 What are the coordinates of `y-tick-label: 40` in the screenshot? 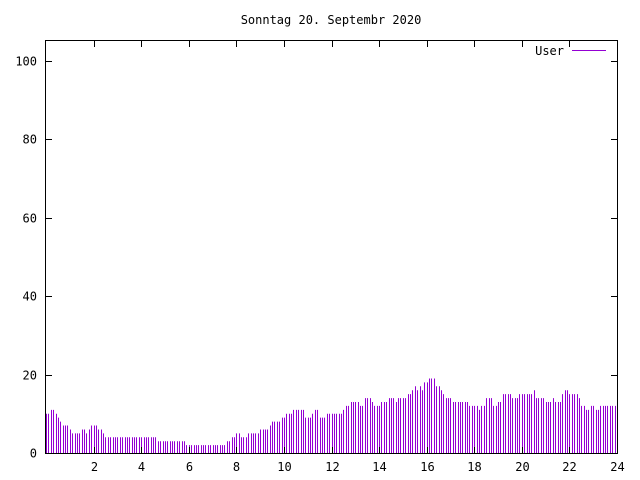 It's located at (30, 297).